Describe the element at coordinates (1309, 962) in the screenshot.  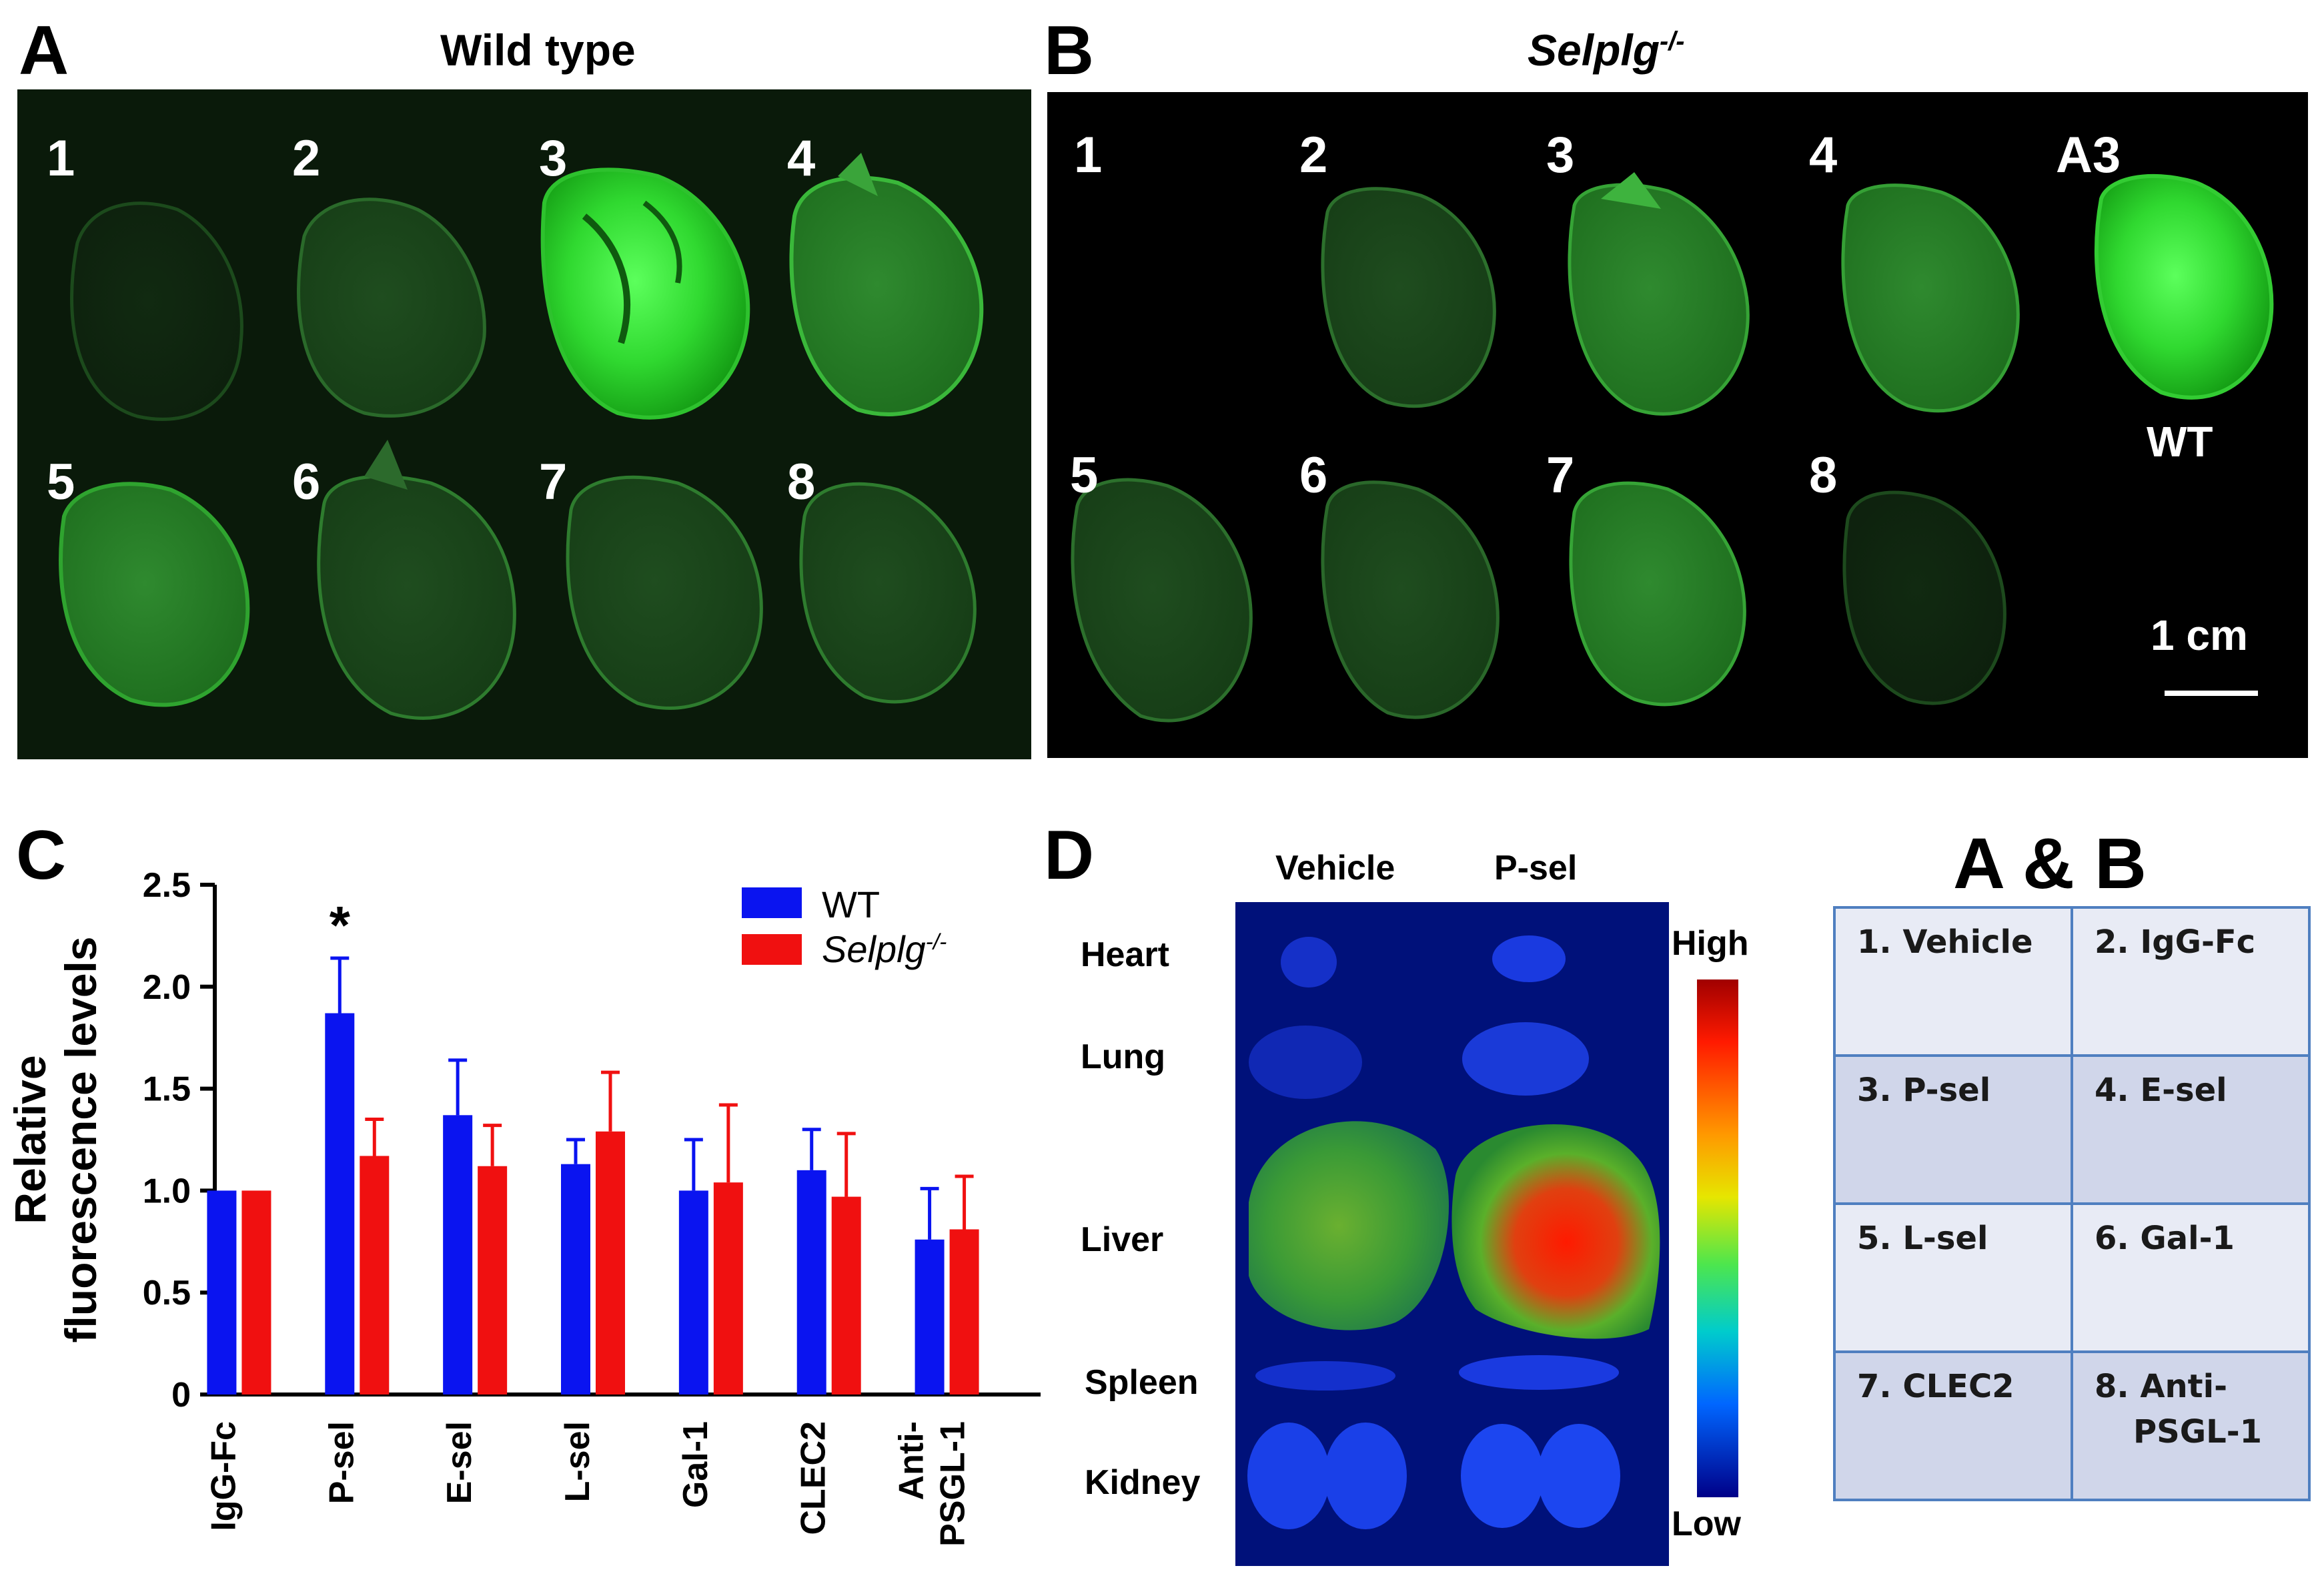
I see `heart-vehicle` at that location.